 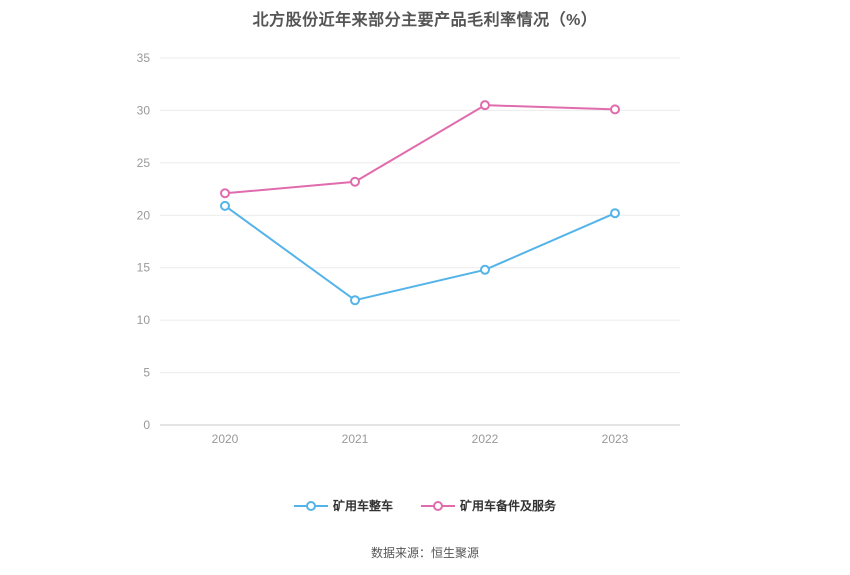 I want to click on chart-legend: 矿用车整车 矿用车备件及服务, so click(x=425, y=505).